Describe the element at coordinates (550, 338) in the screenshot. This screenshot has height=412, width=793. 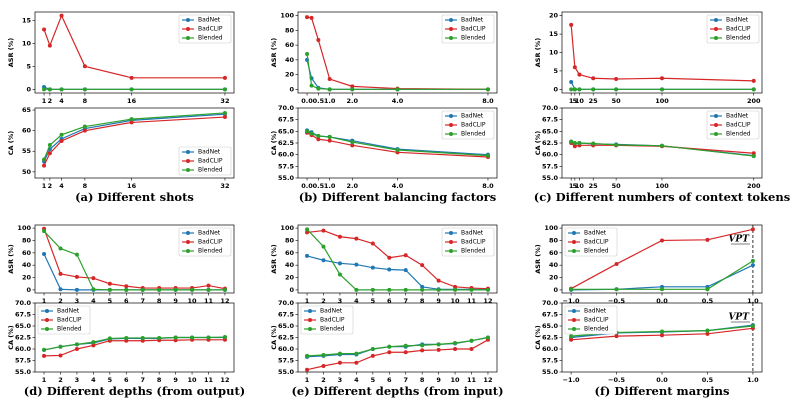
I see `y-tick-label: 62.5` at that location.